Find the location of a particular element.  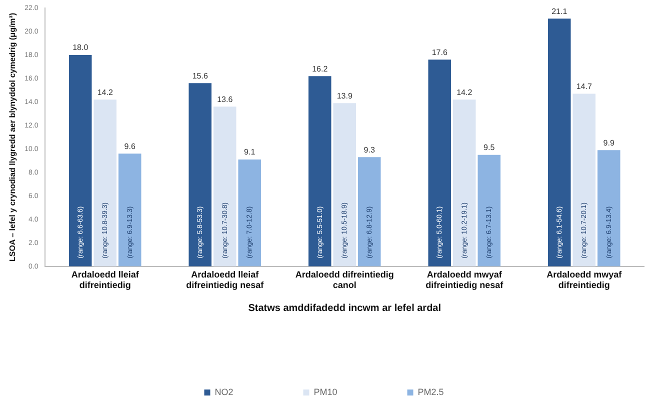

x-tick-label: Ardaloedd mwyaf difreintiedig is located at coordinates (584, 279).